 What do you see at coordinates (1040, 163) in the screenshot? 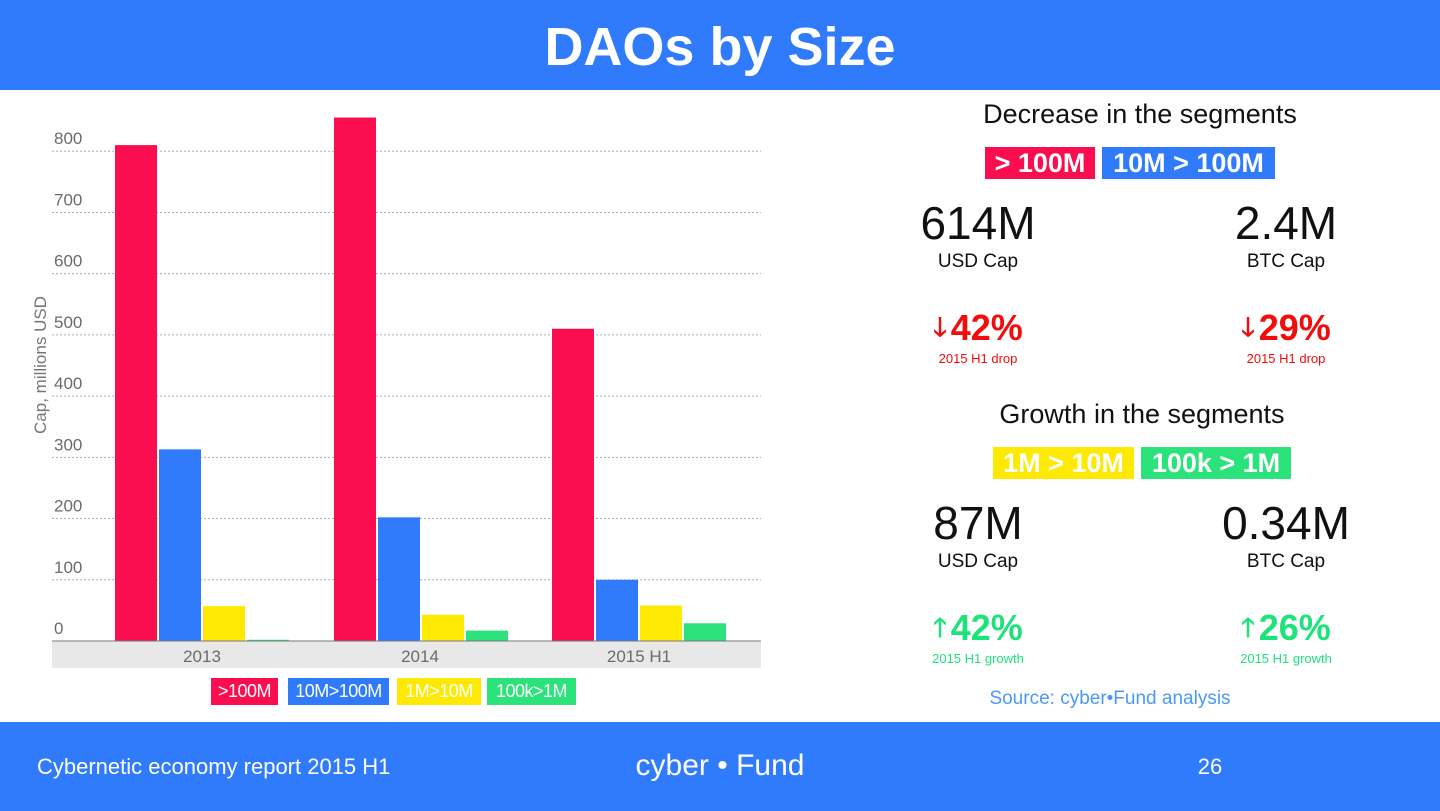
I see `tag-over-100m: > 100M` at bounding box center [1040, 163].